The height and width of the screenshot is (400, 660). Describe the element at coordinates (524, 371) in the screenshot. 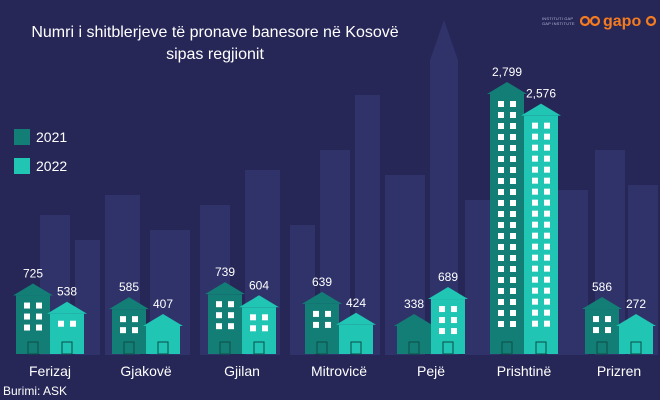

I see `x-tick-label: Prishtinë` at that location.